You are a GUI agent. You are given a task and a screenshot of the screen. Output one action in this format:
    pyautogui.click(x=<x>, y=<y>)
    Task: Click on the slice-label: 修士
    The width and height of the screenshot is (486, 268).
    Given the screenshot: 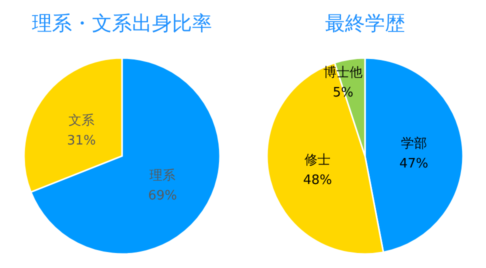 What is the action you would take?
    pyautogui.click(x=317, y=160)
    